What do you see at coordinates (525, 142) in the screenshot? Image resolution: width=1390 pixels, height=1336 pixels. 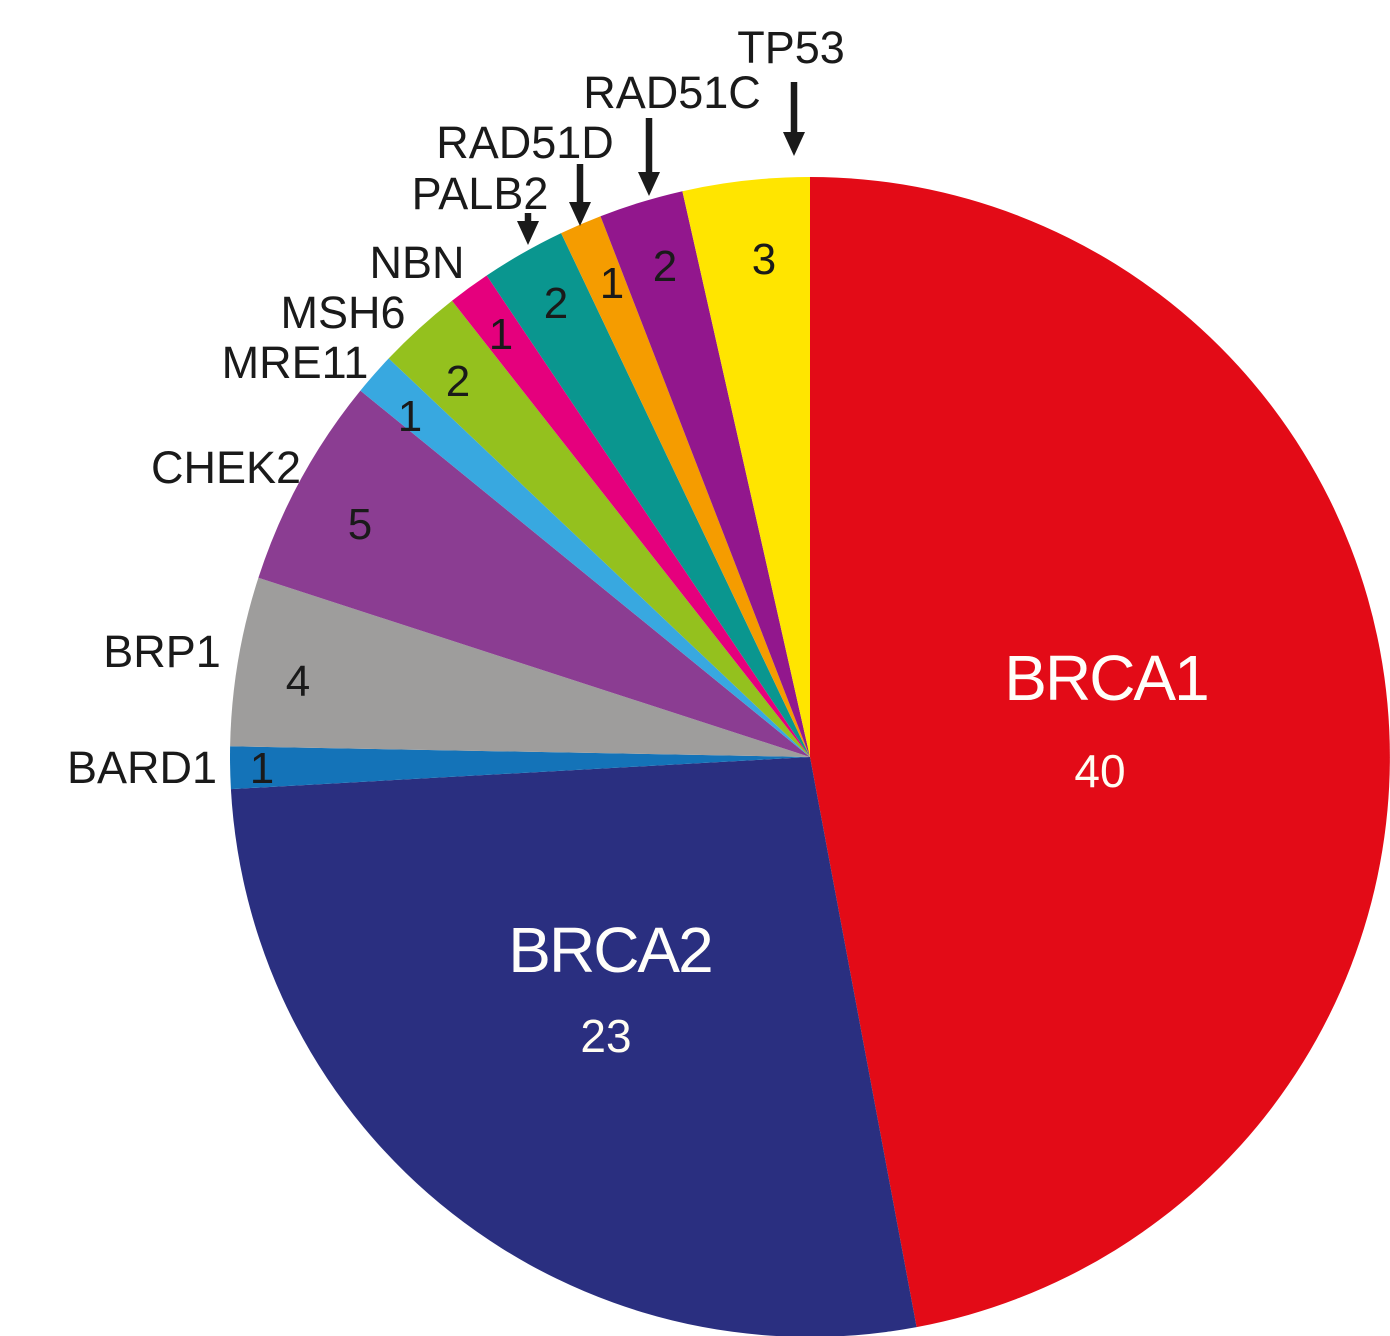 I see `segment-name-RAD51D: RAD51D` at bounding box center [525, 142].